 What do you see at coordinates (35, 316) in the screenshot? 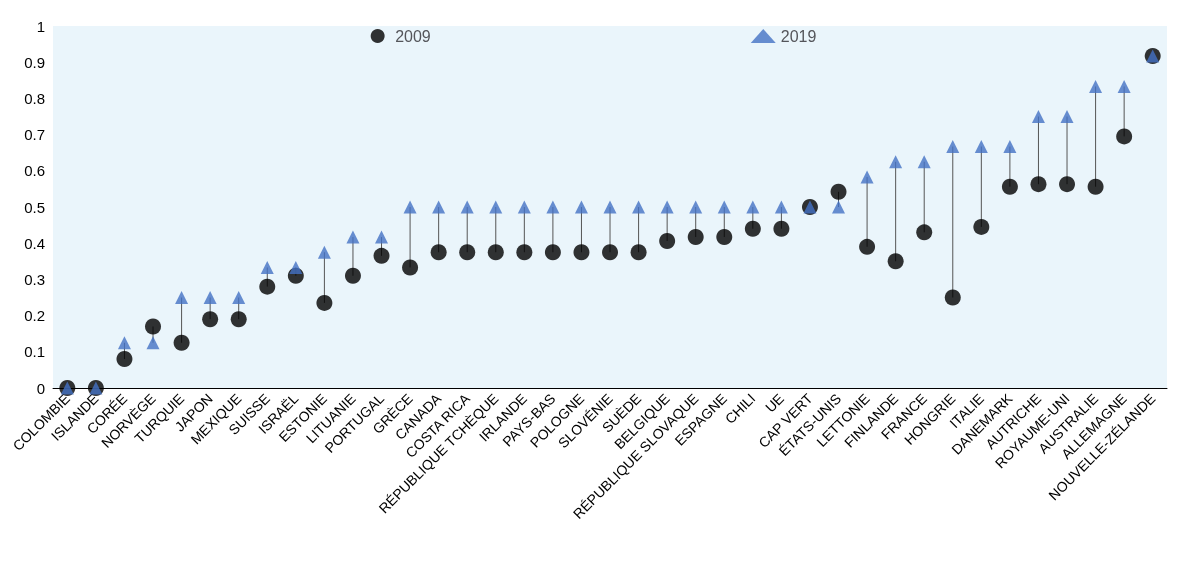
I see `y-tick-label: 0.2` at bounding box center [35, 316].